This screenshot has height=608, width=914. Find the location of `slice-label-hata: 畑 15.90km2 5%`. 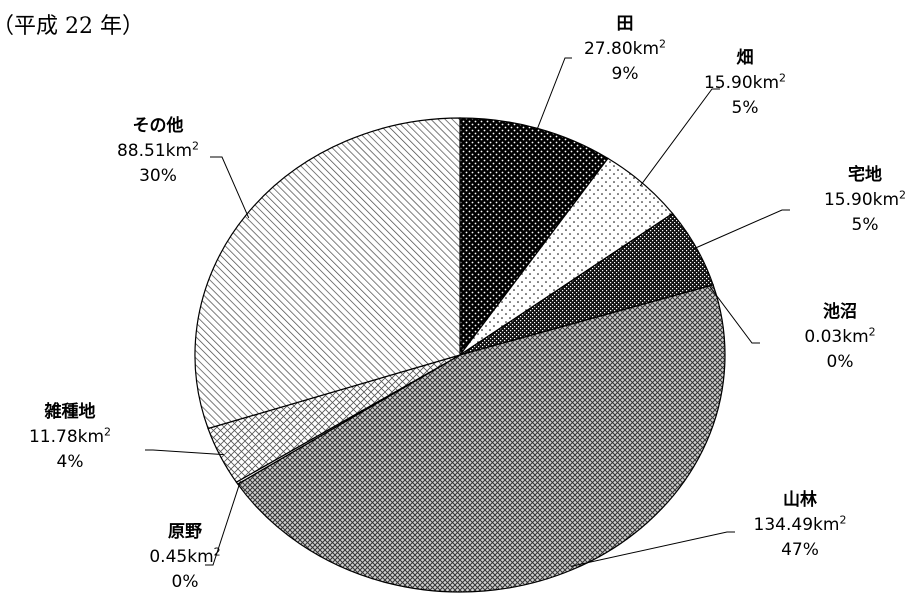

slice-label-hata: 畑 15.90km2 5% is located at coordinates (745, 83).